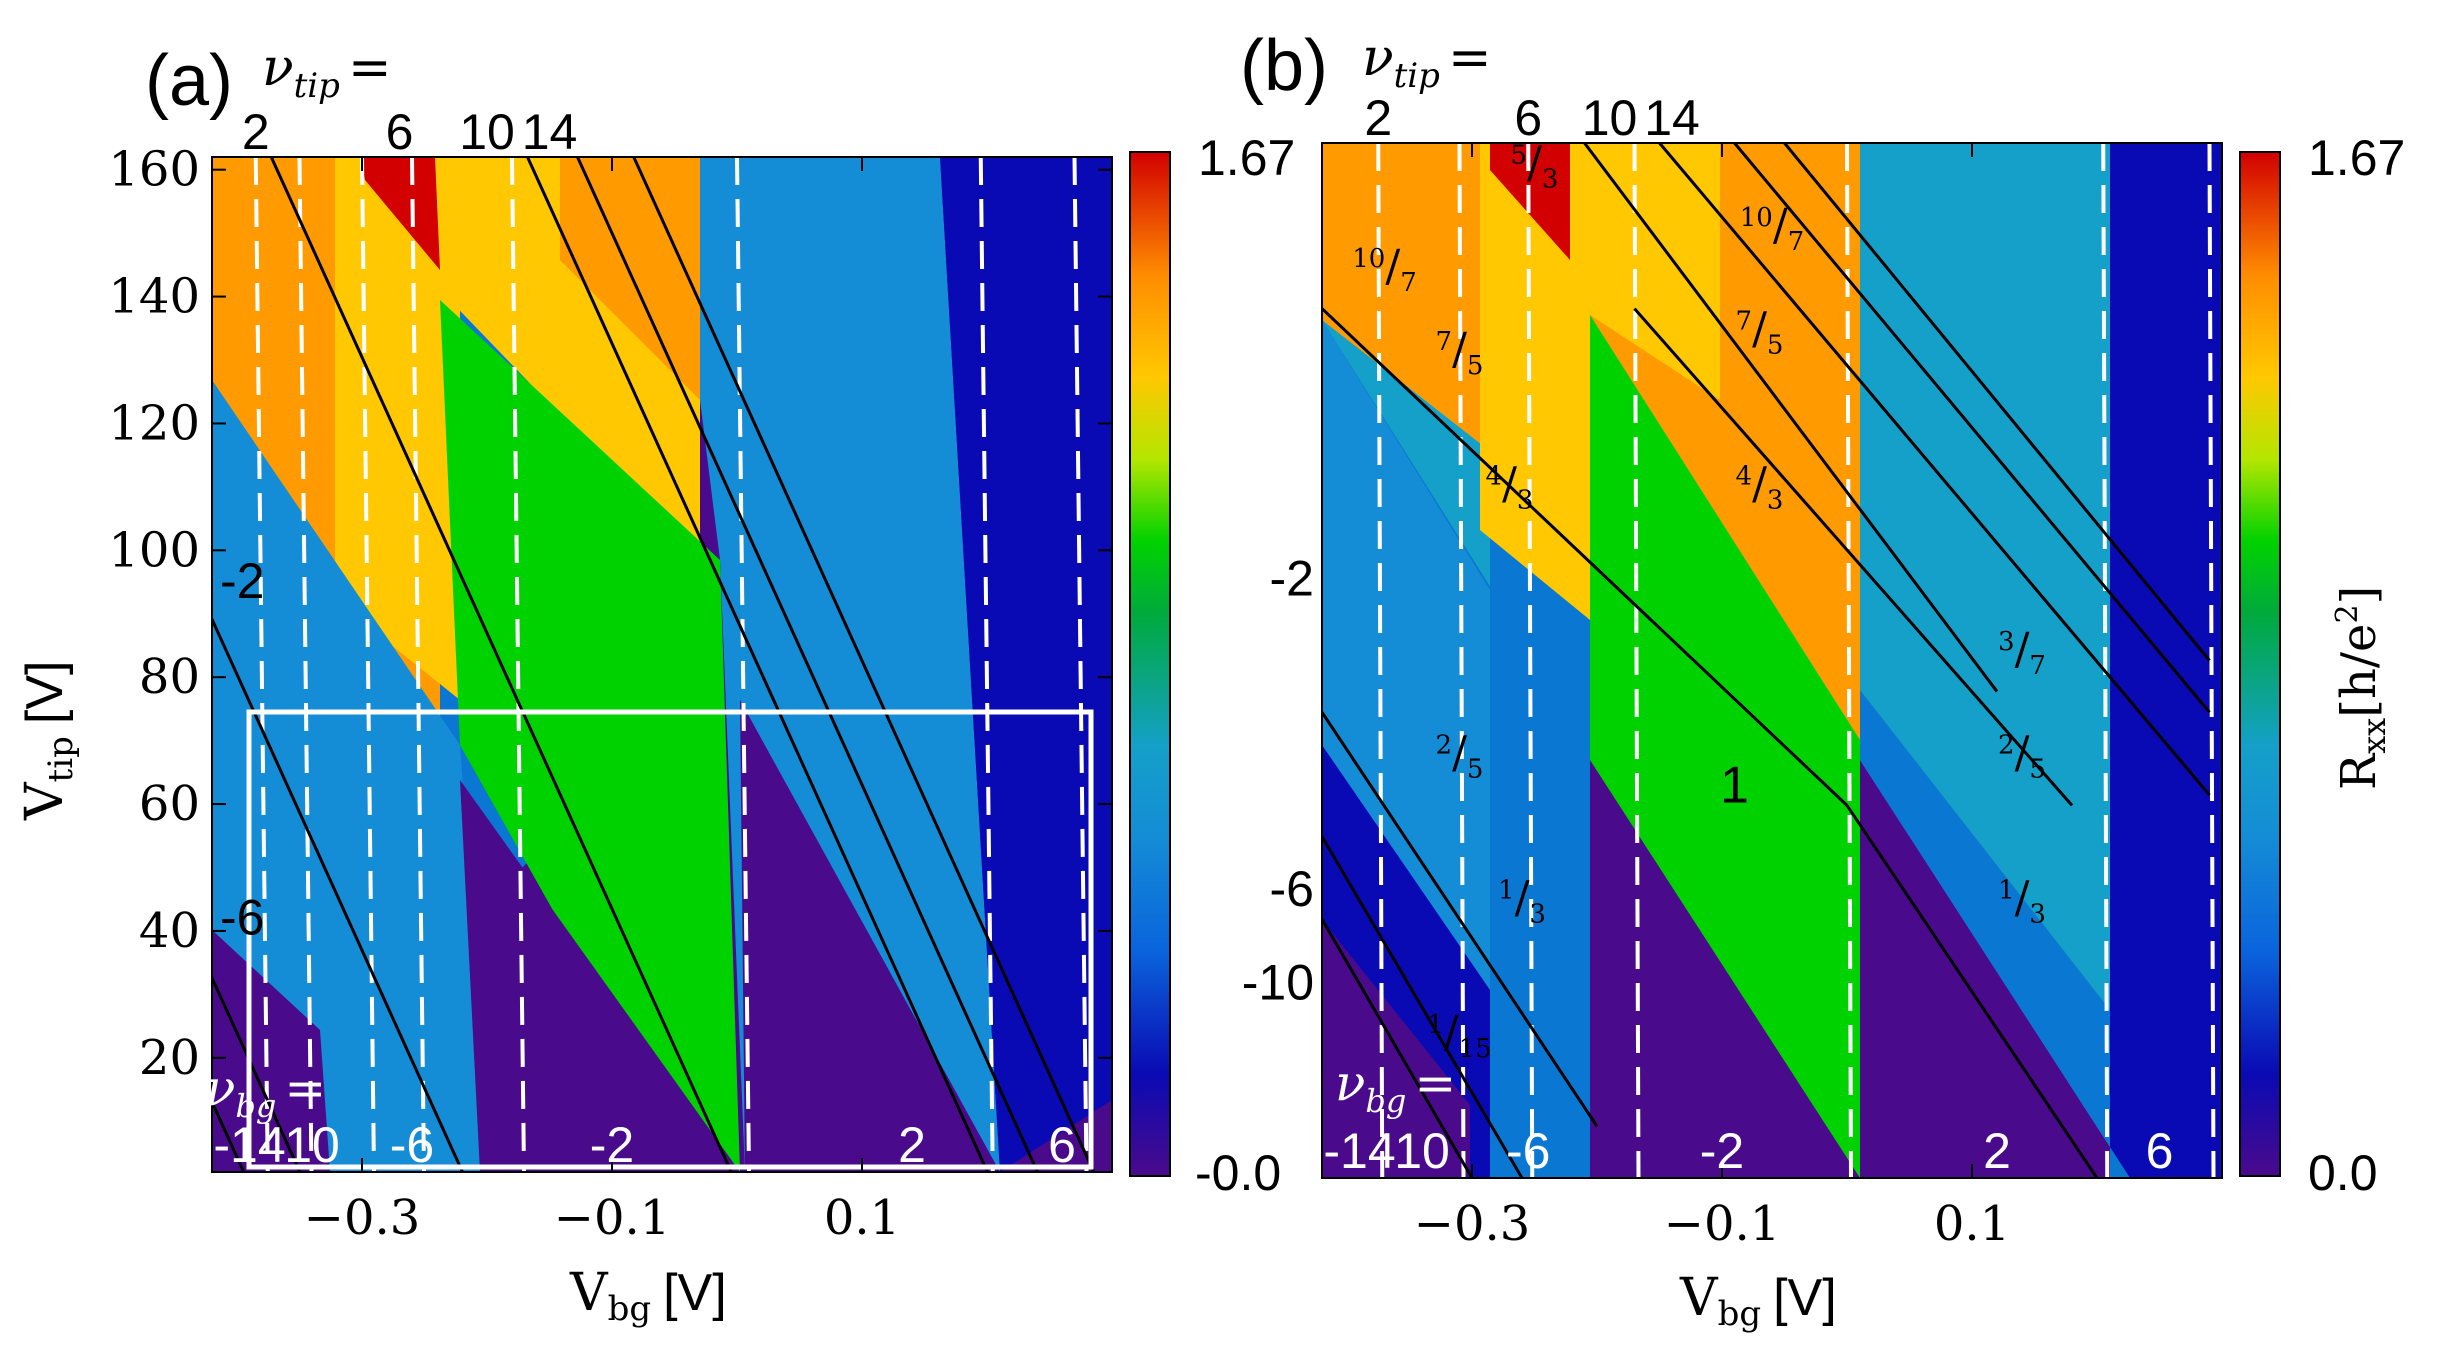 This screenshot has width=2442, height=1355. Describe the element at coordinates (1655, 271) in the screenshot. I see `region-b-yellow-mid` at that location.